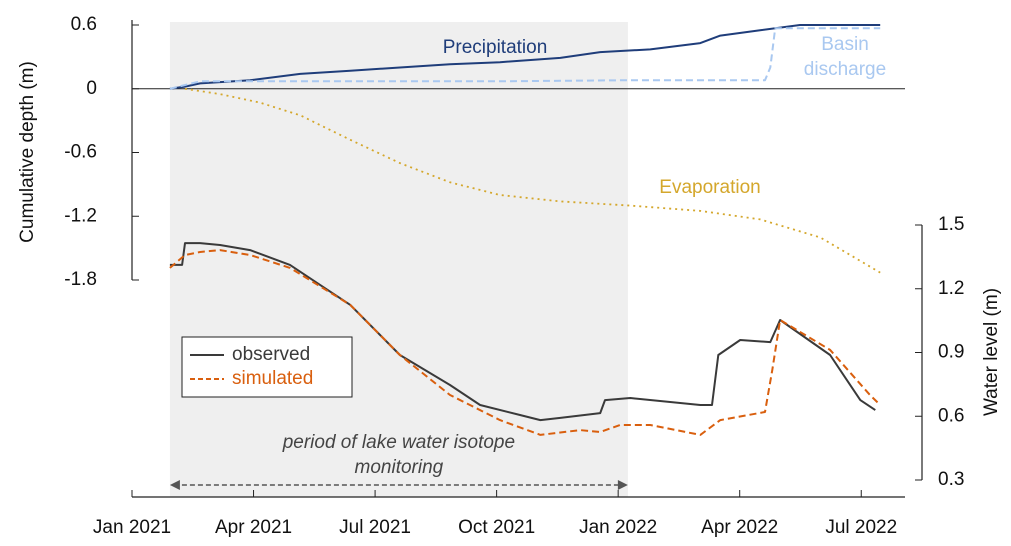  Describe the element at coordinates (618, 527) in the screenshot. I see `x-tick-label: Jan 2022` at that location.